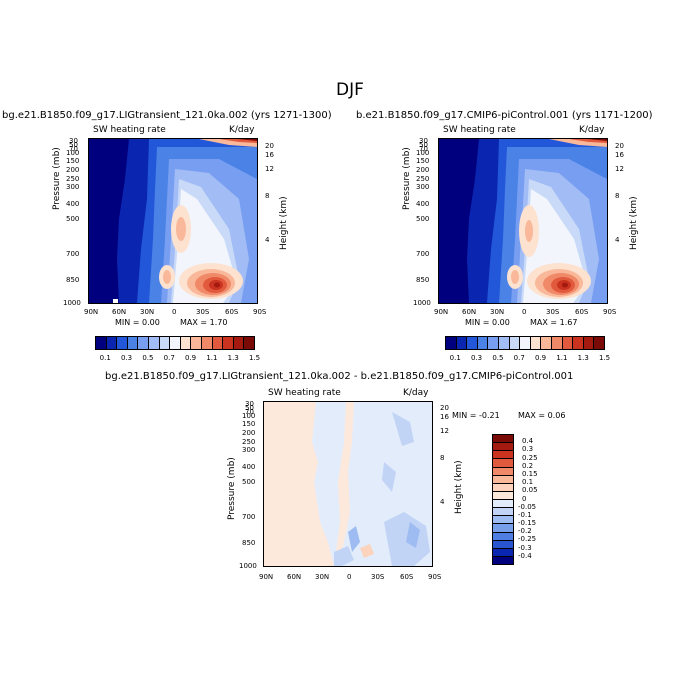 This screenshot has height=700, width=700. Describe the element at coordinates (73, 153) in the screenshot. I see `panel-1-ytick: 100` at that location.